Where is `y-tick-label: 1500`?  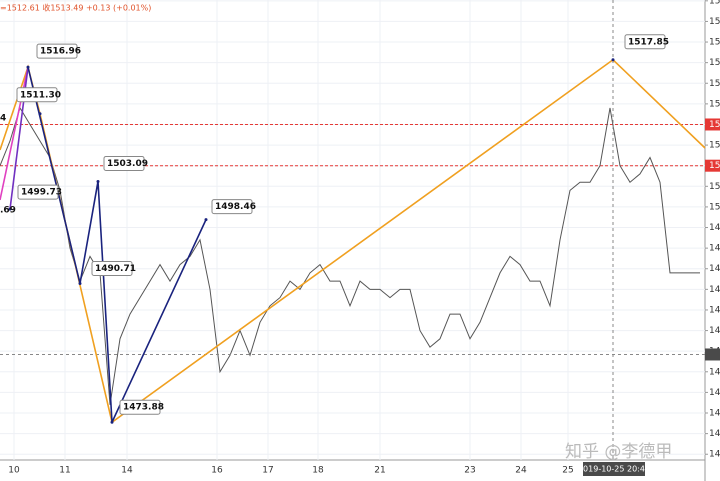
y-tick-label: 1500 is located at coordinates (714, 207).